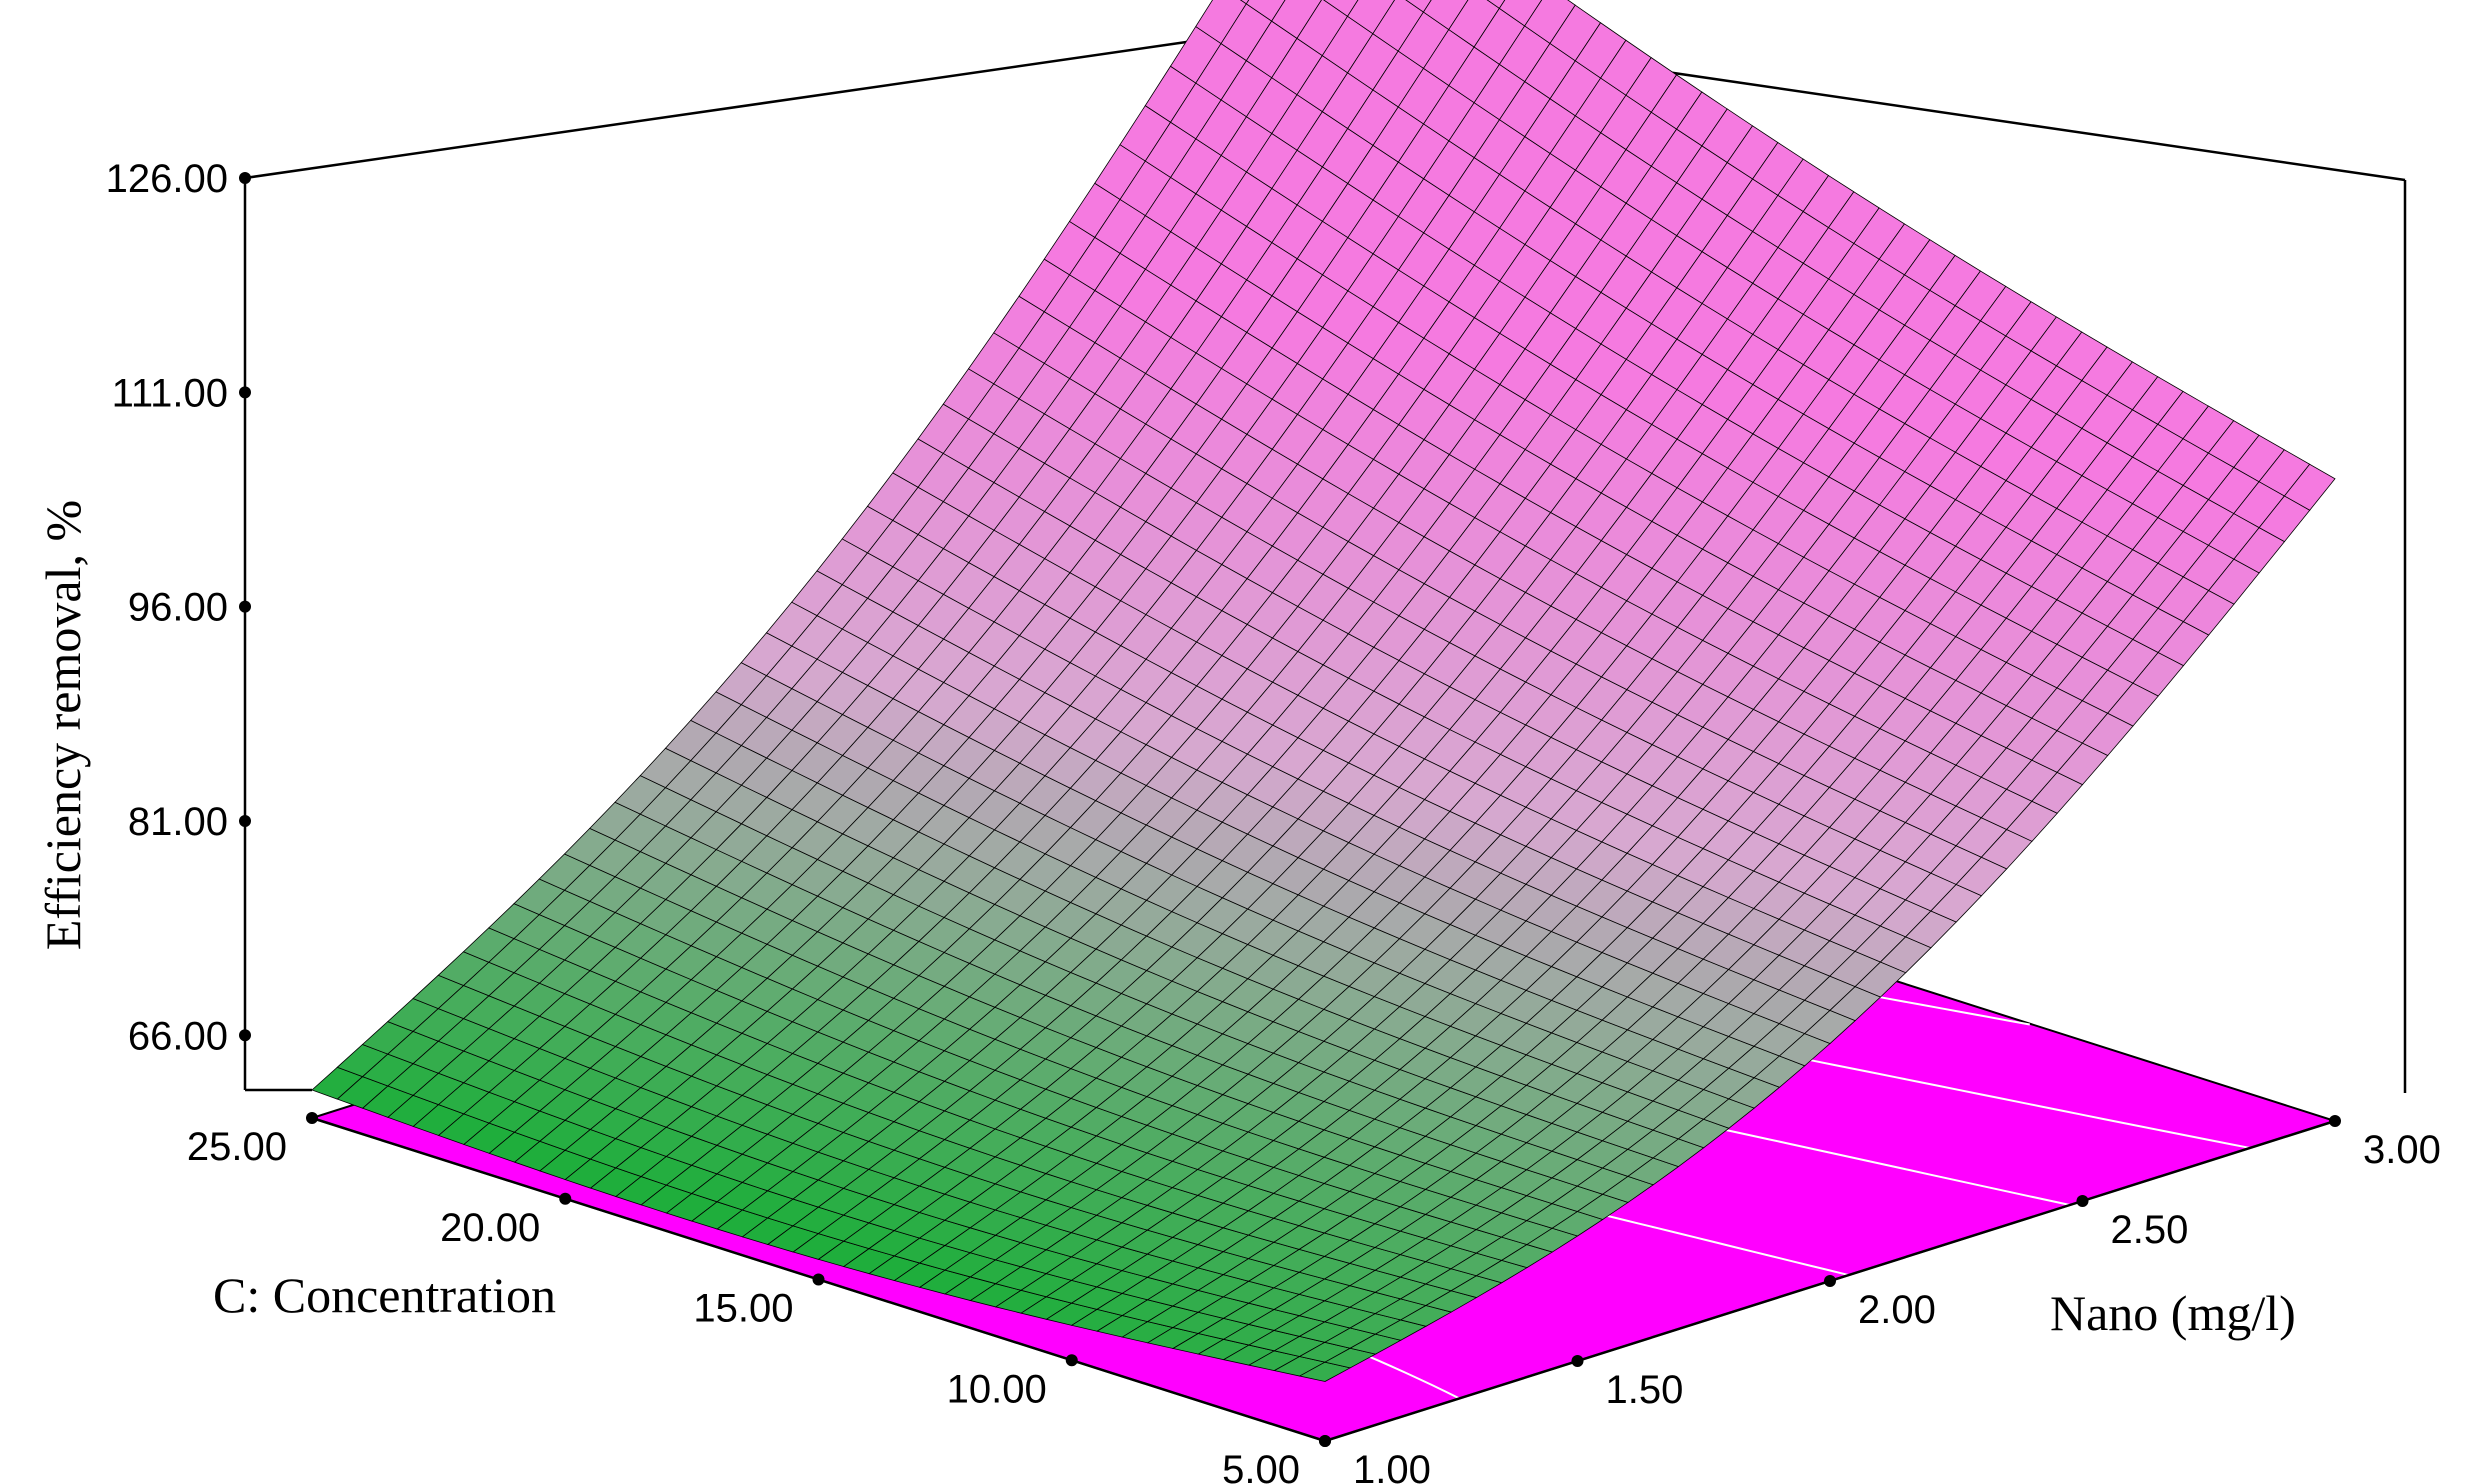 The height and width of the screenshot is (1484, 2477). What do you see at coordinates (2402, 1150) in the screenshot?
I see `x-tick-label: 3.00` at bounding box center [2402, 1150].